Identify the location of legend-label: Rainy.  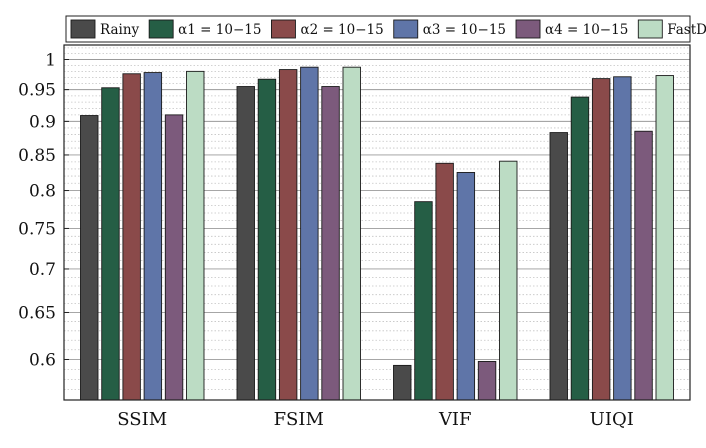
(120, 30).